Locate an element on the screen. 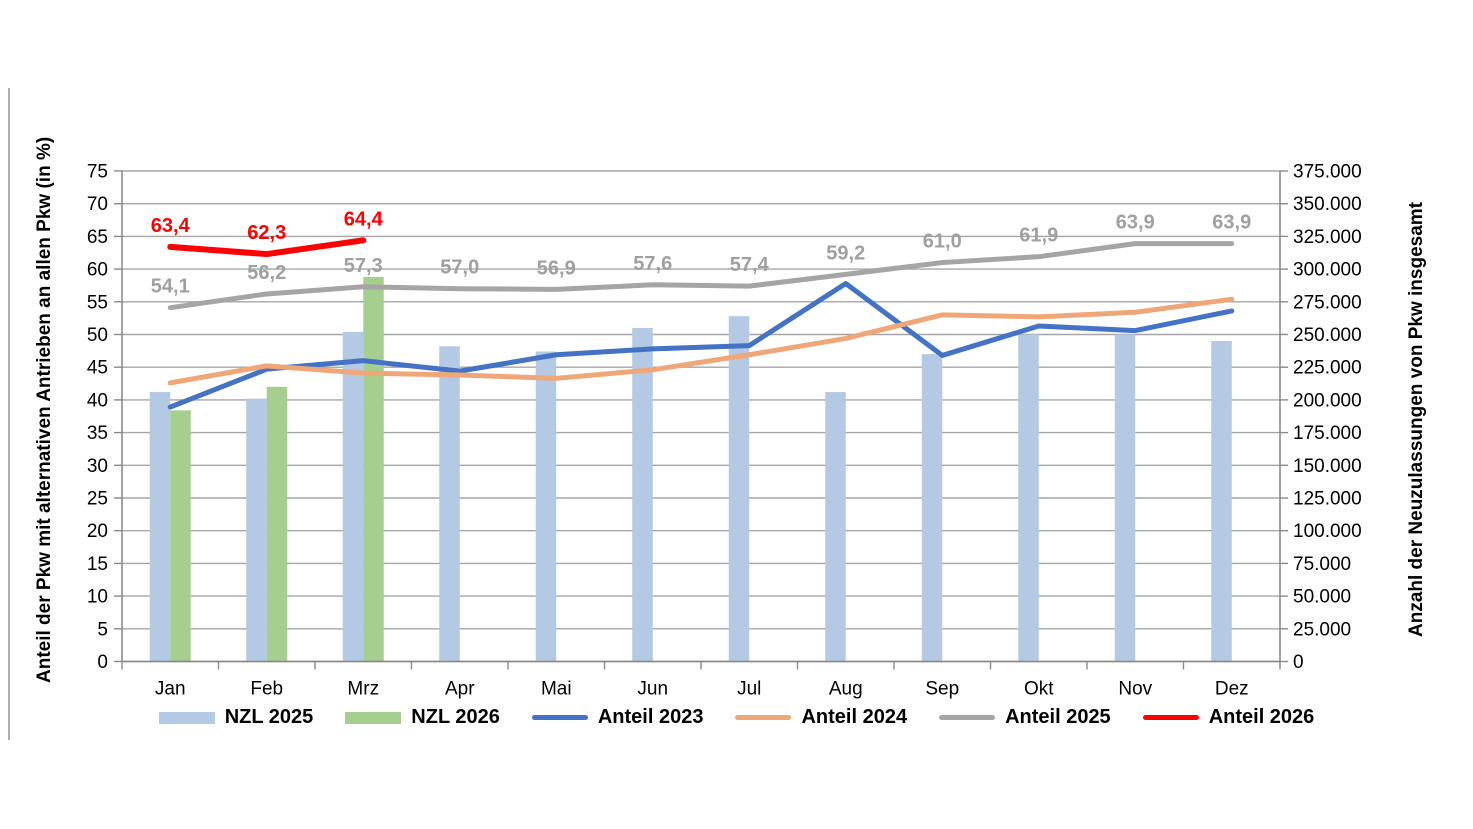 The height and width of the screenshot is (829, 1473). x-axis-label-sep: Sep is located at coordinates (942, 689).